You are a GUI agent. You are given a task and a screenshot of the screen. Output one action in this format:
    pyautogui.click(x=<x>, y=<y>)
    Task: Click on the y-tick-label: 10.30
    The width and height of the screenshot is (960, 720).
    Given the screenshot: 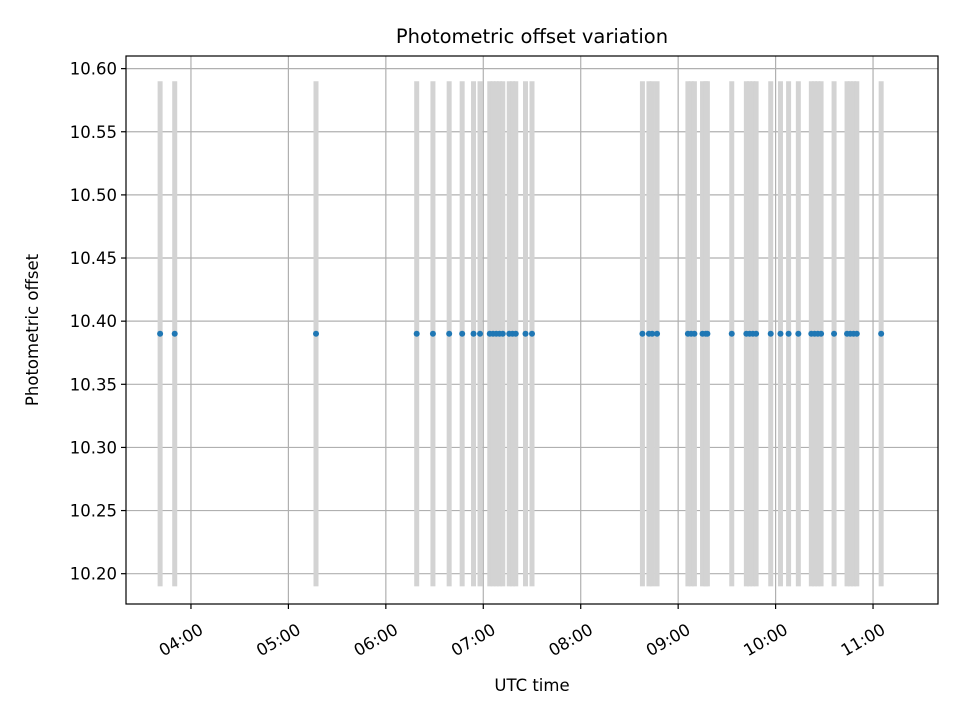 What is the action you would take?
    pyautogui.click(x=93, y=447)
    